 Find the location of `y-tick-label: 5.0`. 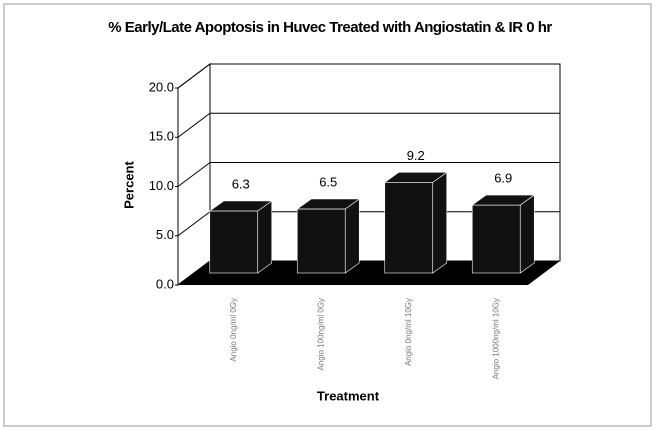

y-tick-label: 5.0 is located at coordinates (165, 234).